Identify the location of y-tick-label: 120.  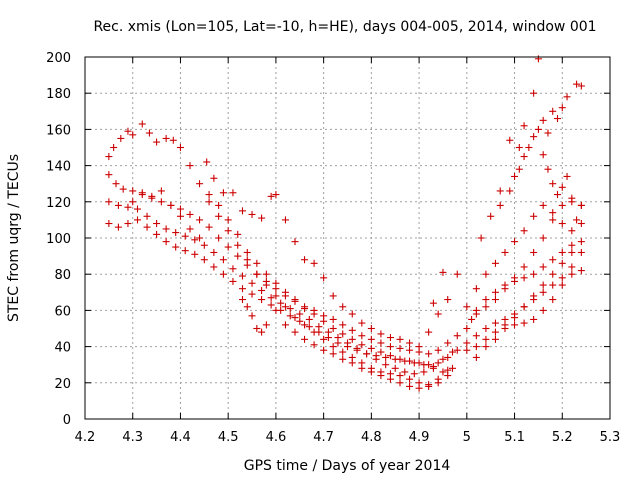
(58, 203).